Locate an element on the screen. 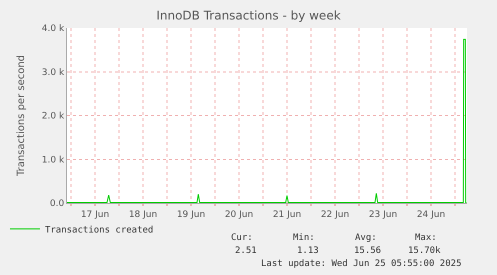 The width and height of the screenshot is (497, 275). text: Last update: Wed Jun 25 05:55:00 2025 is located at coordinates (361, 264).